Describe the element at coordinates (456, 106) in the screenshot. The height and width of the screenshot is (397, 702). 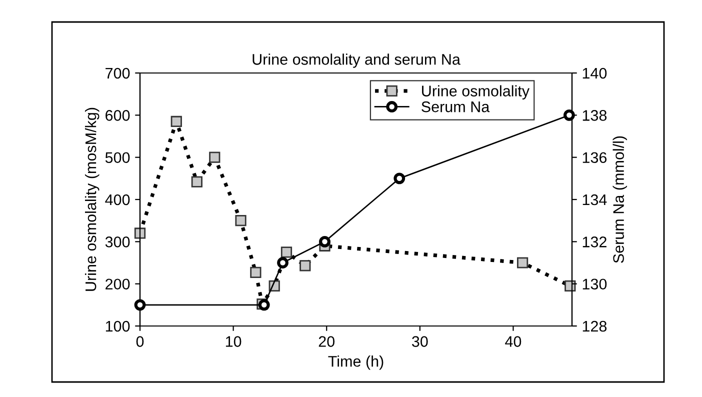
I see `legend-label: Serum Na` at that location.